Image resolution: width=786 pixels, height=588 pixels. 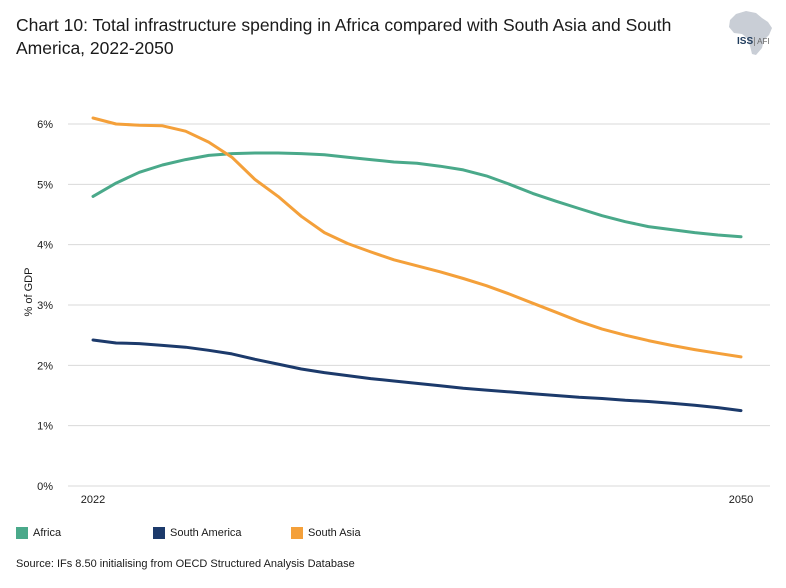 I want to click on y-tick-label: 5%, so click(x=45, y=185).